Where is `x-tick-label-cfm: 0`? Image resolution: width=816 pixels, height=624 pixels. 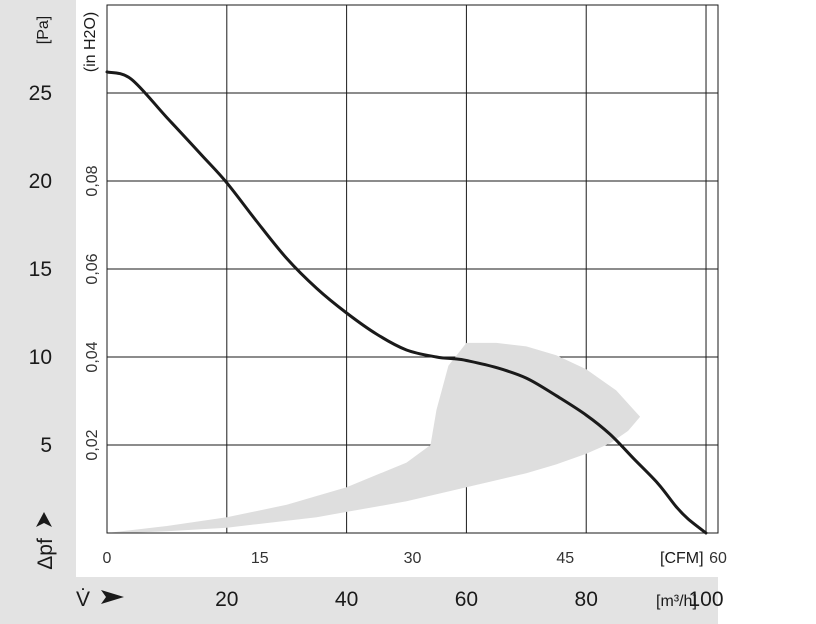 x-tick-label-cfm: 0 is located at coordinates (107, 558).